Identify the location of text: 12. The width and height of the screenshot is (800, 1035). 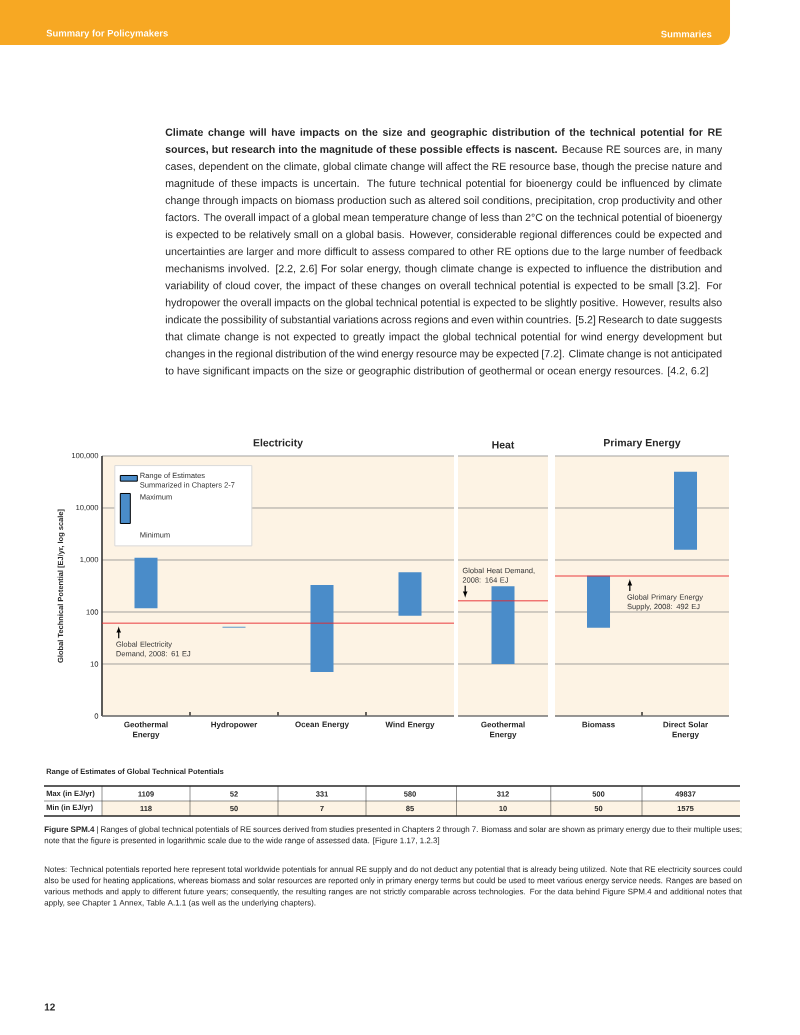
(49, 1007).